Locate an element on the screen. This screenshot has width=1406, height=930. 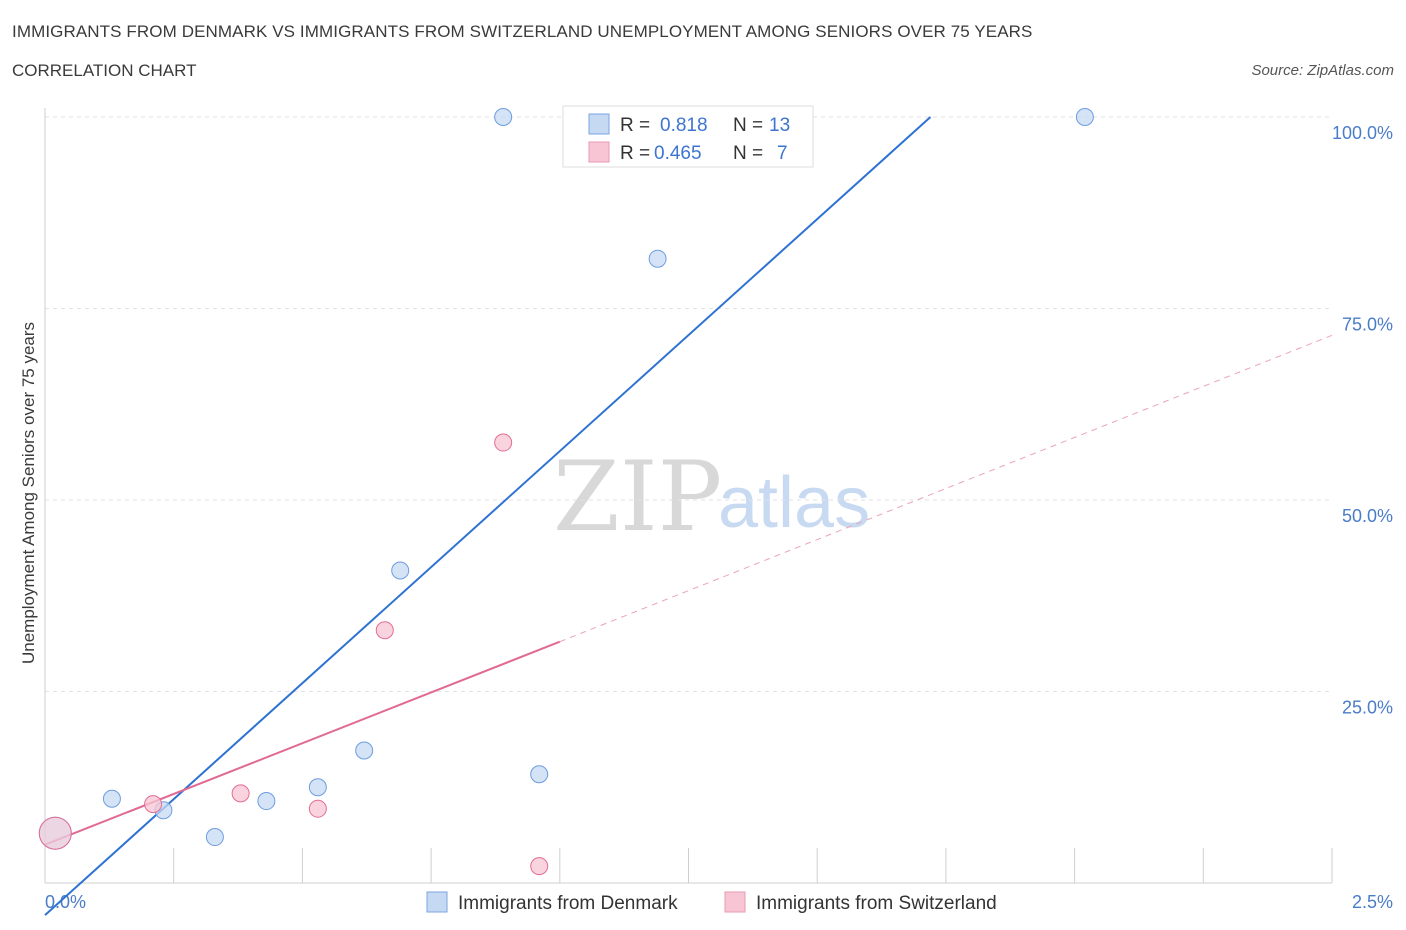
watermark-atlas: atlas is located at coordinates (794, 503).